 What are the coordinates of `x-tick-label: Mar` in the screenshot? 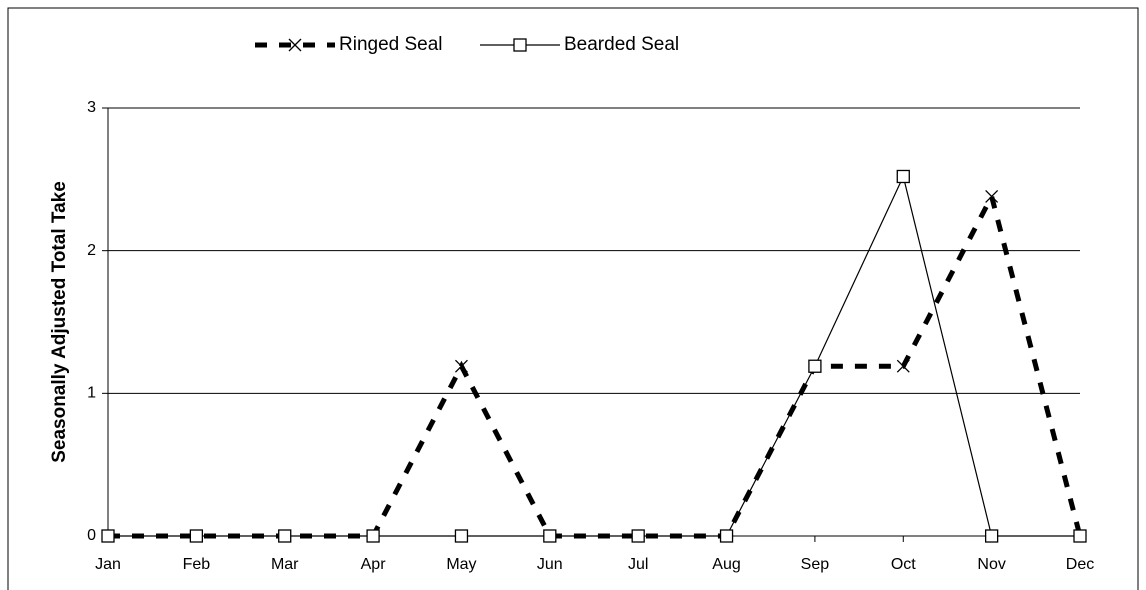 It's located at (285, 564).